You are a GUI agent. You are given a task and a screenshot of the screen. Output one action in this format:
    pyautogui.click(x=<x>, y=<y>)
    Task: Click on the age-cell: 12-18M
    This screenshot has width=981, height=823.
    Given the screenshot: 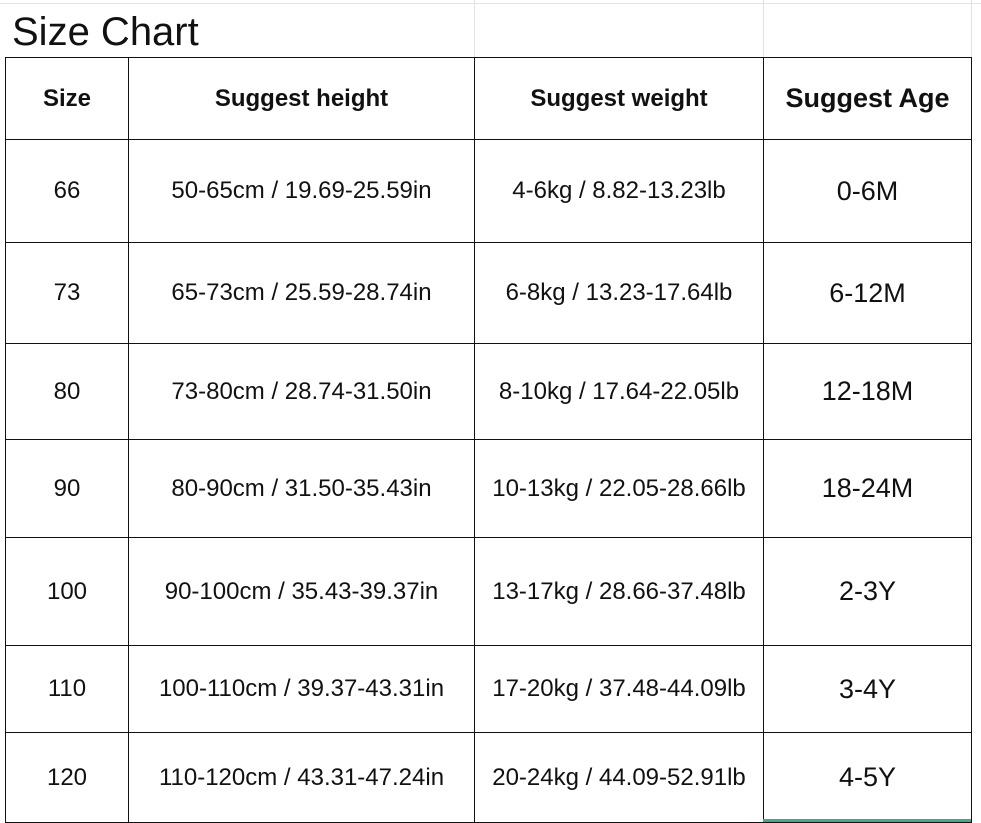 What is the action you would take?
    pyautogui.click(x=867, y=391)
    